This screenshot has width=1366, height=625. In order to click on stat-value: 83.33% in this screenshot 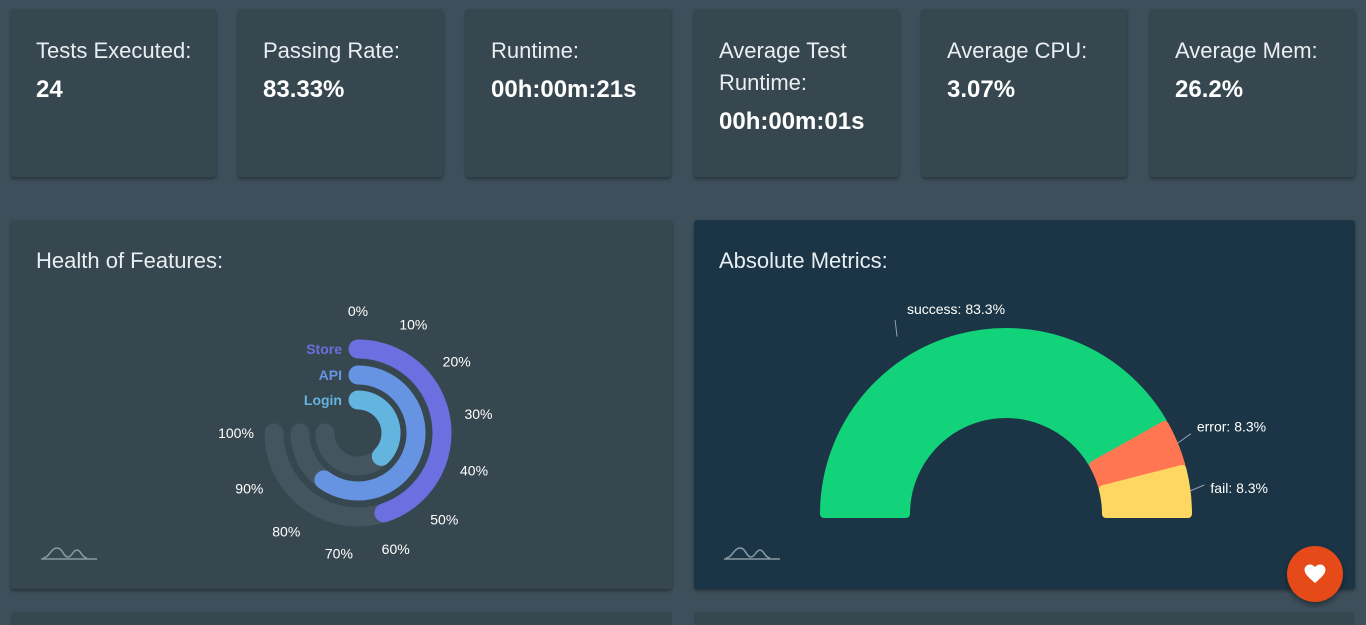, I will do `click(304, 89)`.